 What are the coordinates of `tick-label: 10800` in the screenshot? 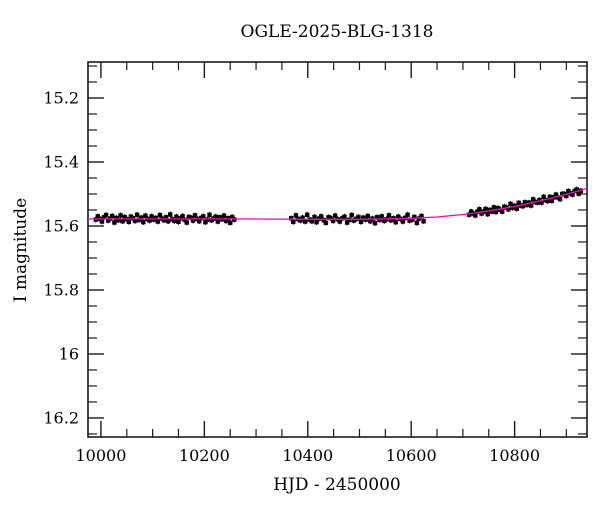 It's located at (514, 455).